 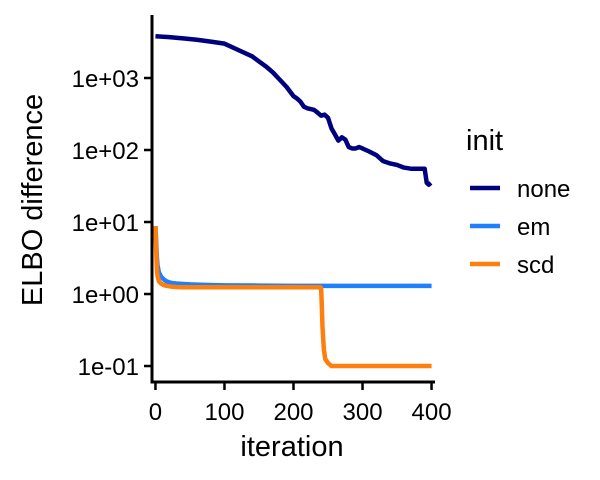 What do you see at coordinates (292, 257) in the screenshot?
I see `series-line-em` at bounding box center [292, 257].